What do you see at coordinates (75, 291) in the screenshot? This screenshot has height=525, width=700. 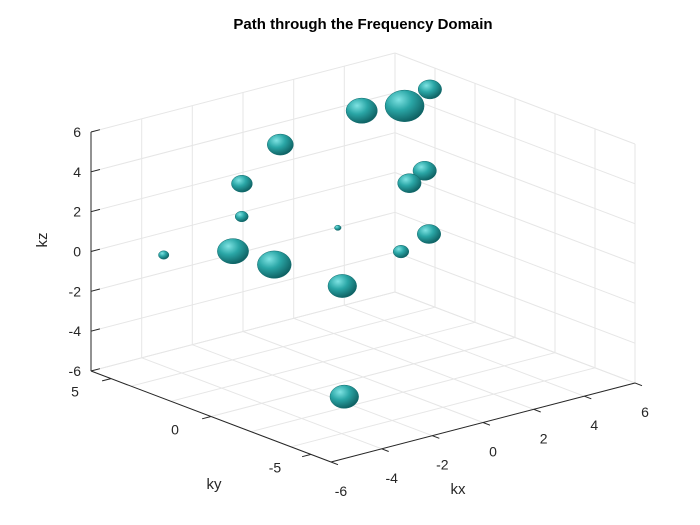 I see `z-tick-label: -2` at bounding box center [75, 291].